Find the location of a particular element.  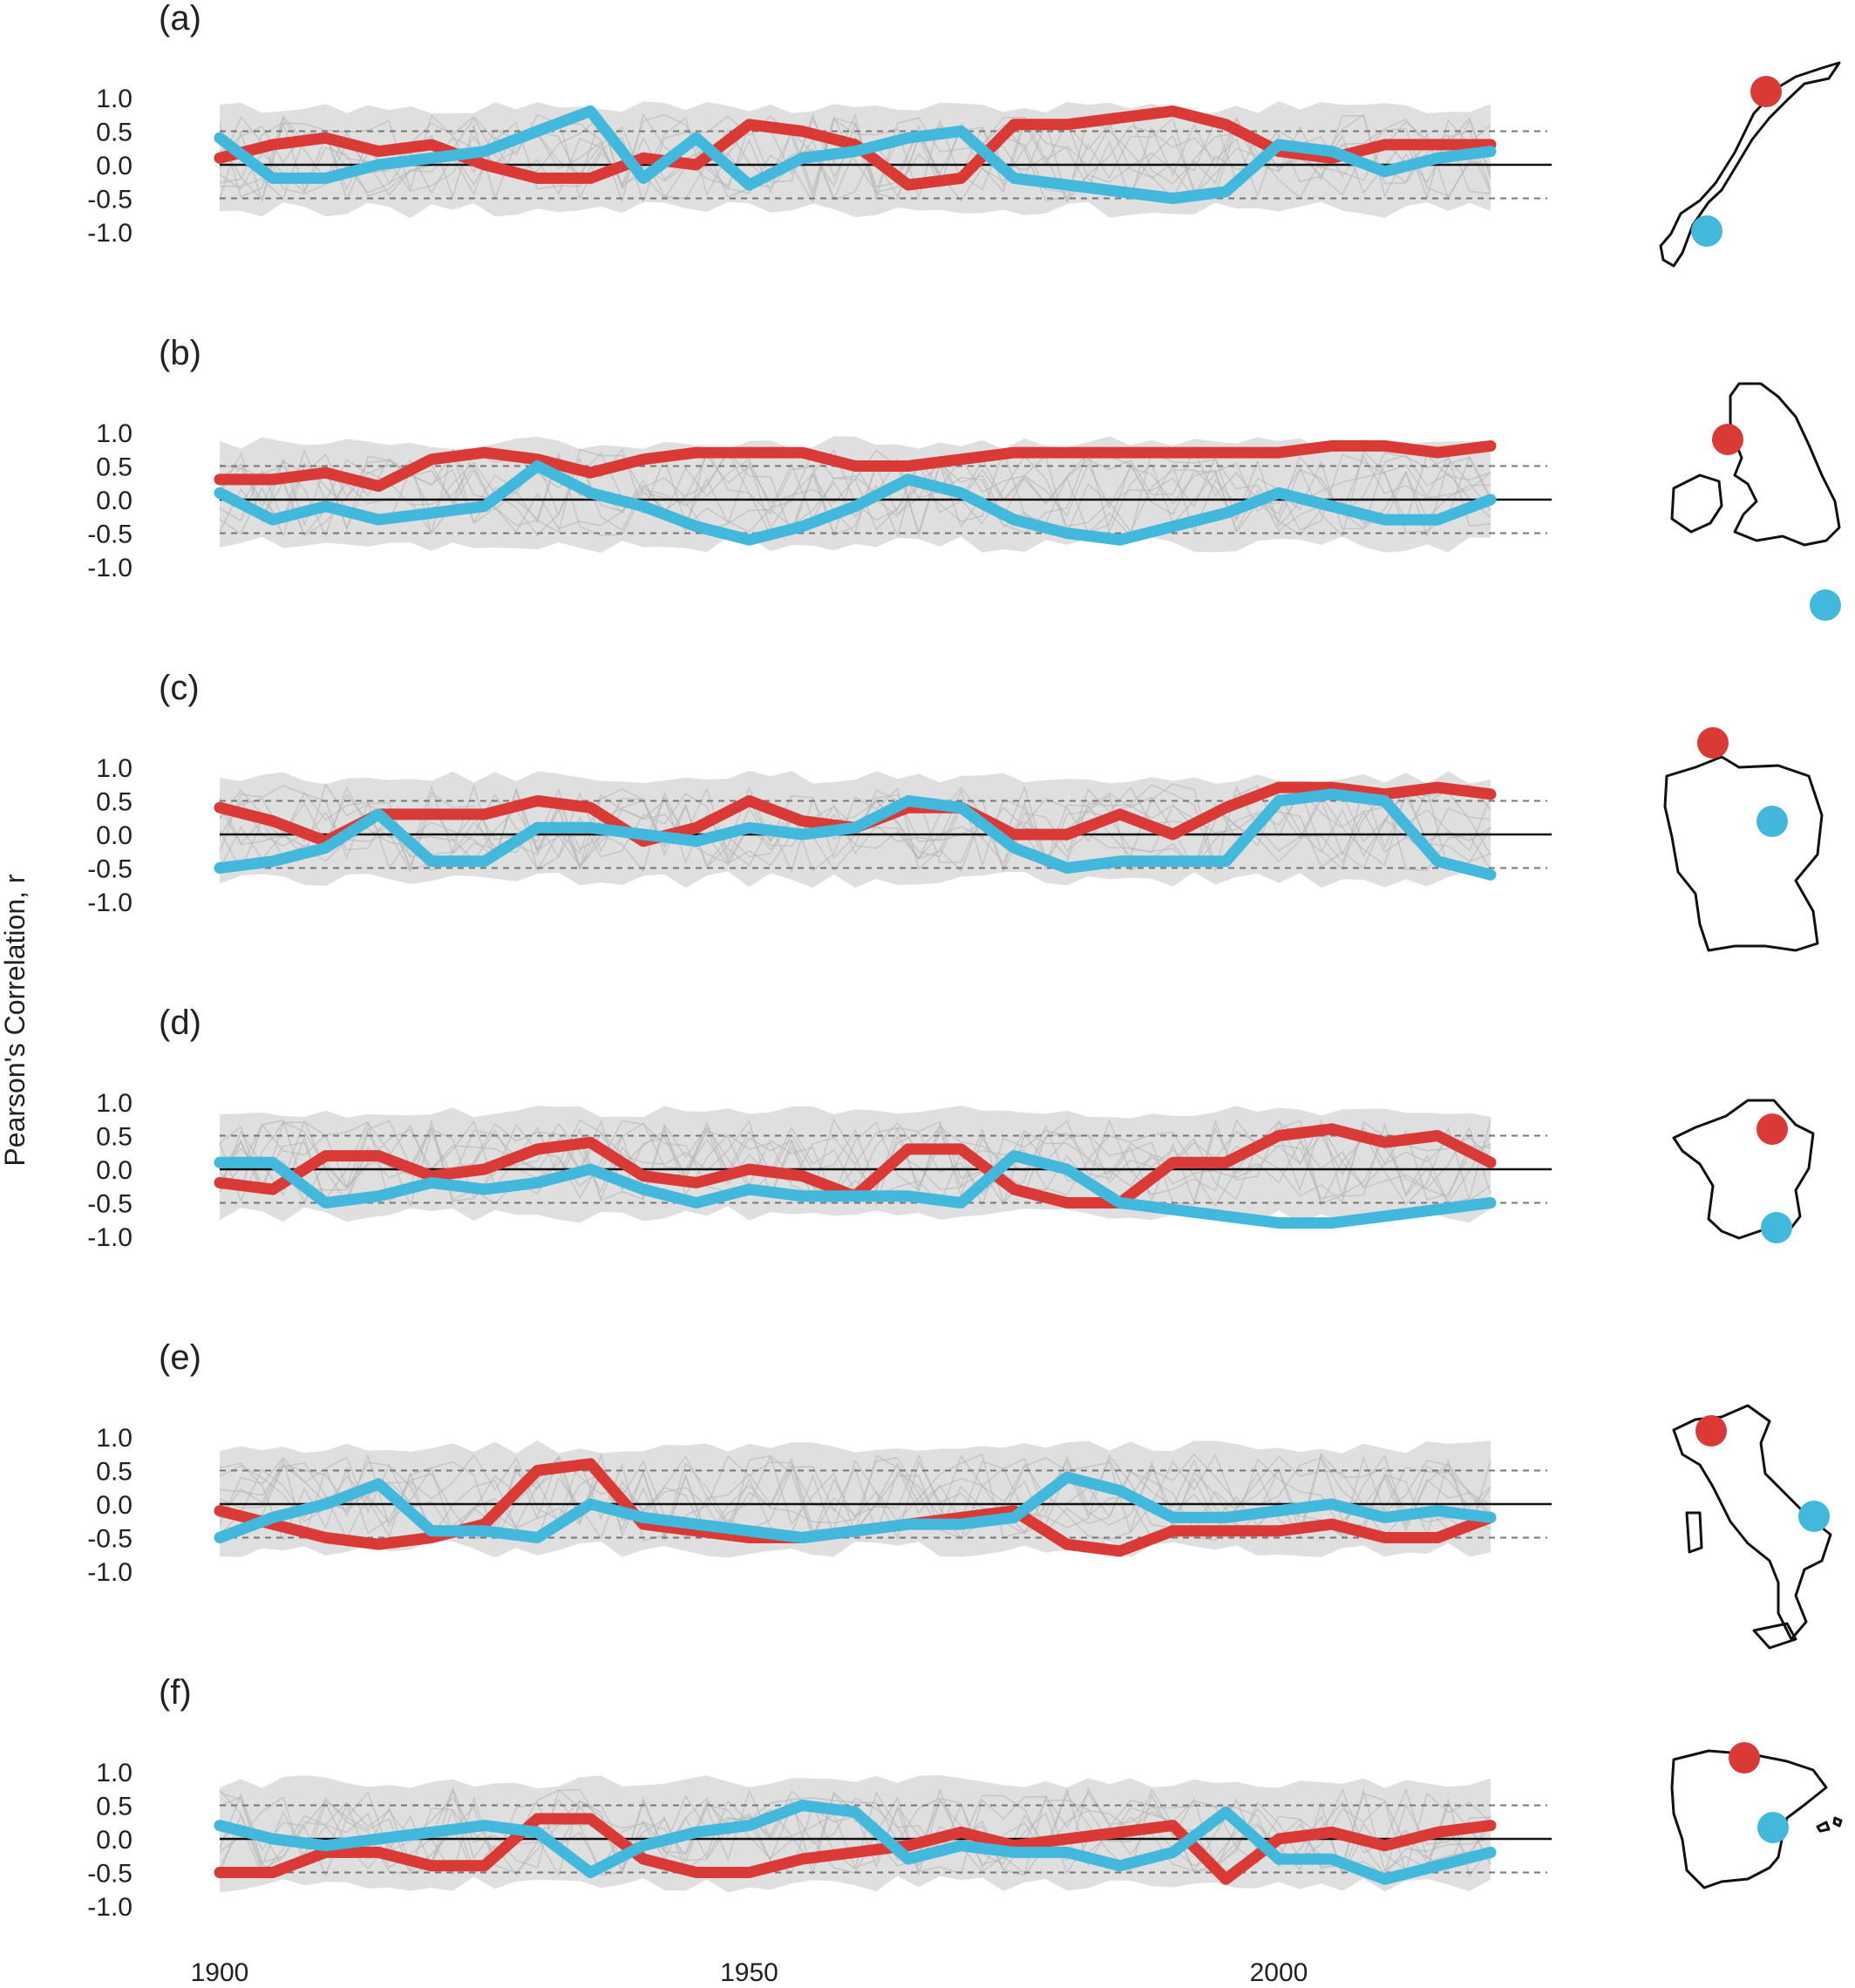

uk-ireland-map-icon is located at coordinates (1755, 501).